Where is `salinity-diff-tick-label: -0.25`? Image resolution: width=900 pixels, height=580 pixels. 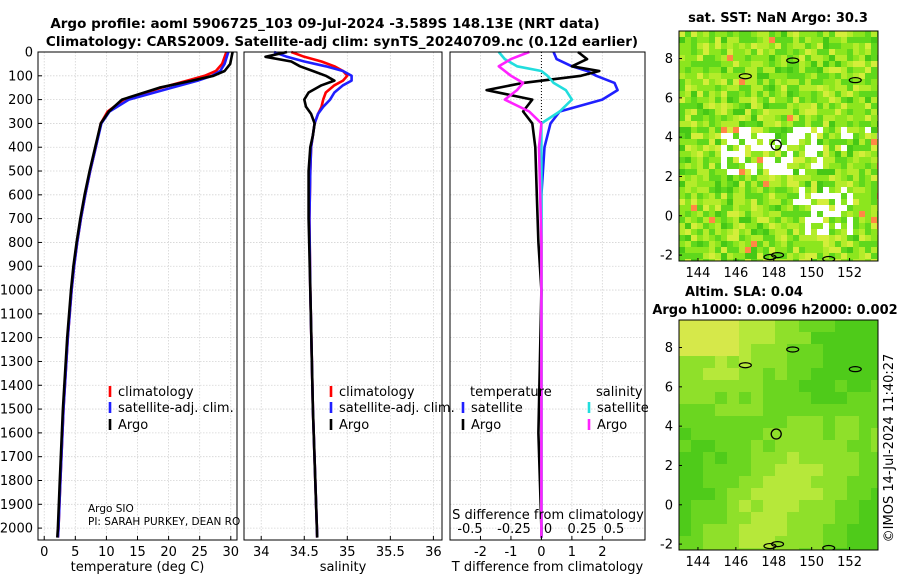
salinity-diff-tick-label: -0.25 is located at coordinates (514, 529).